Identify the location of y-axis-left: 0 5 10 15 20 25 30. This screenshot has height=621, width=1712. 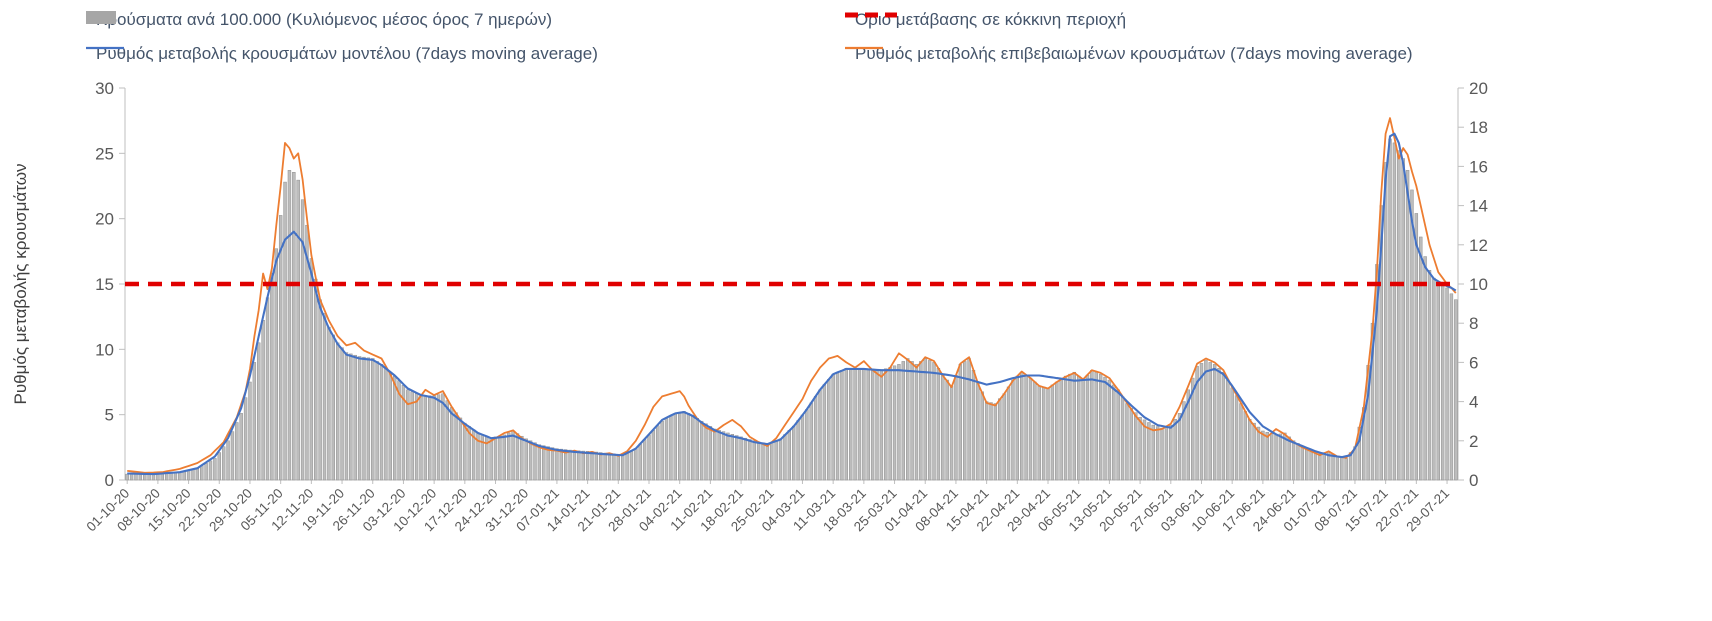
(110, 284).